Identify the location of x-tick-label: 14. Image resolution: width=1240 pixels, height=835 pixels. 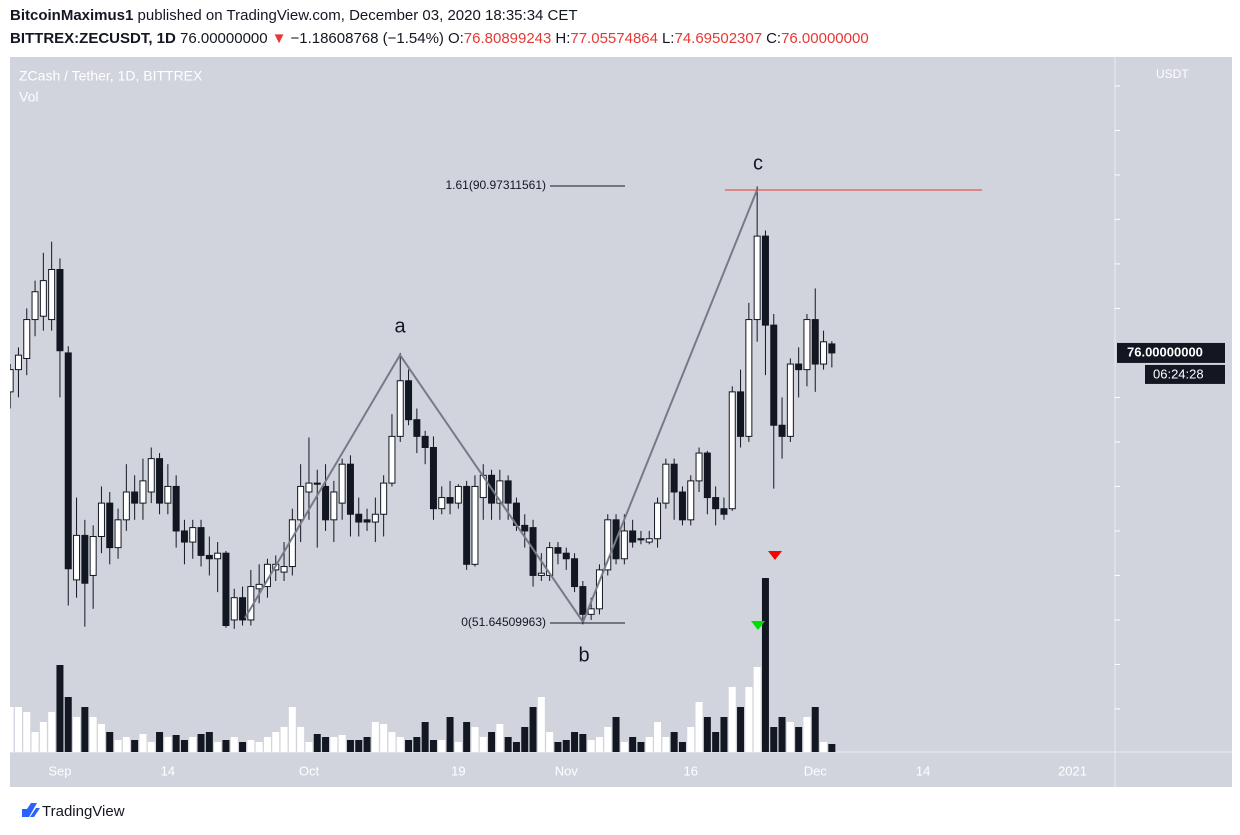
(168, 770).